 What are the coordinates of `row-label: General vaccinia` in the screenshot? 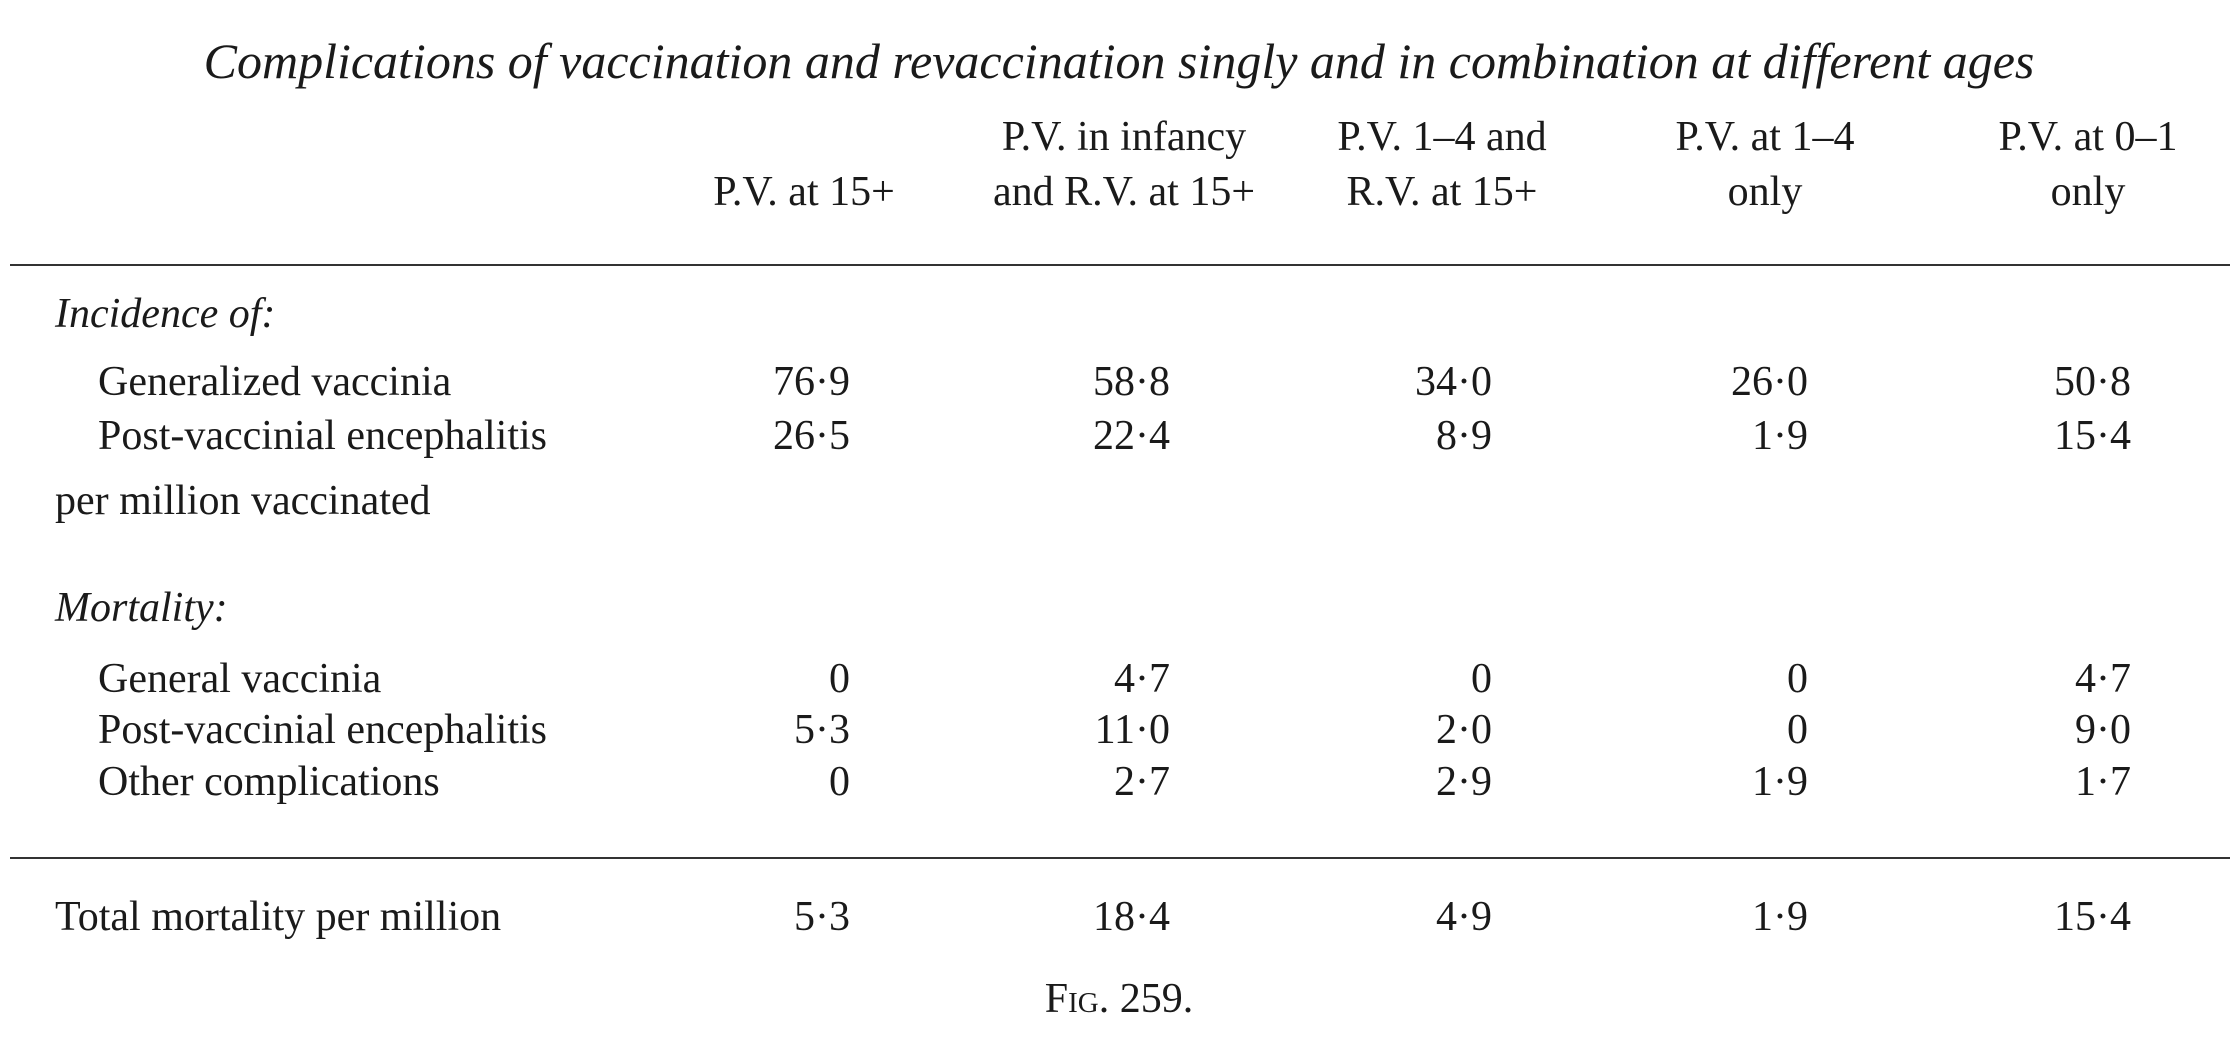 It's located at (240, 679).